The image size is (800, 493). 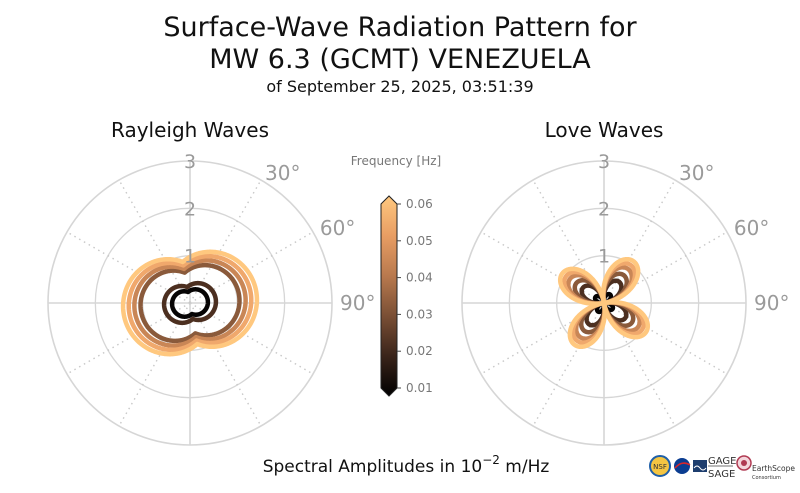 What do you see at coordinates (721, 474) in the screenshot?
I see `sage-text: SAGE` at bounding box center [721, 474].